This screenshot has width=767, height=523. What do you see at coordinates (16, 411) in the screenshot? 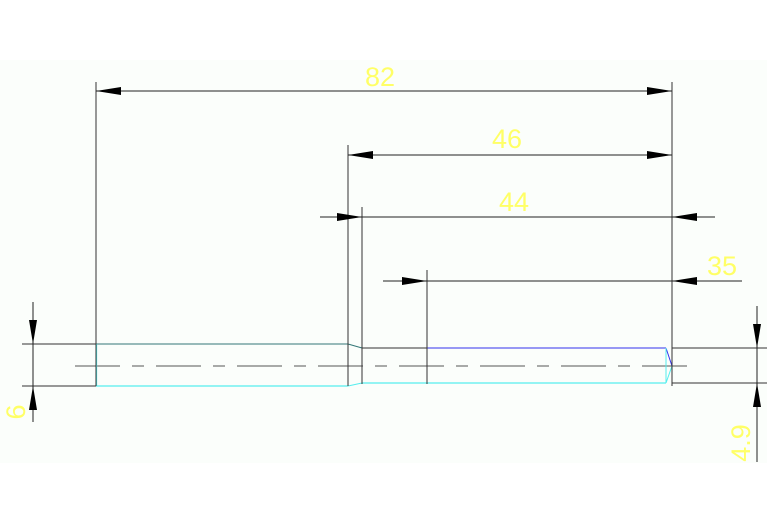
I see `dim-text-6: 6` at bounding box center [16, 411].